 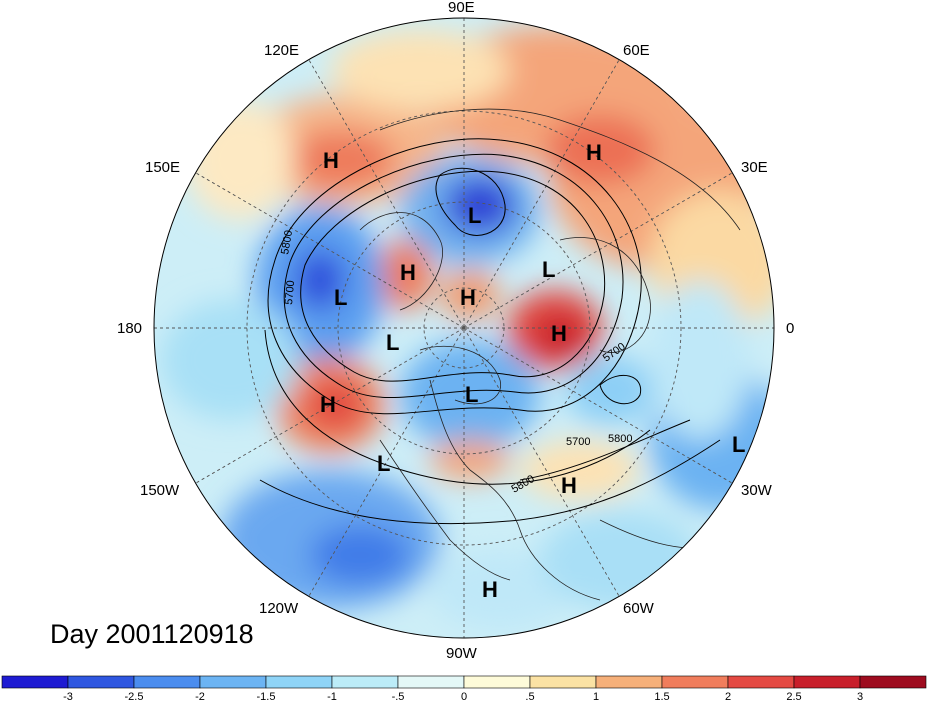 What do you see at coordinates (639, 608) in the screenshot?
I see `lon-label: 60W` at bounding box center [639, 608].